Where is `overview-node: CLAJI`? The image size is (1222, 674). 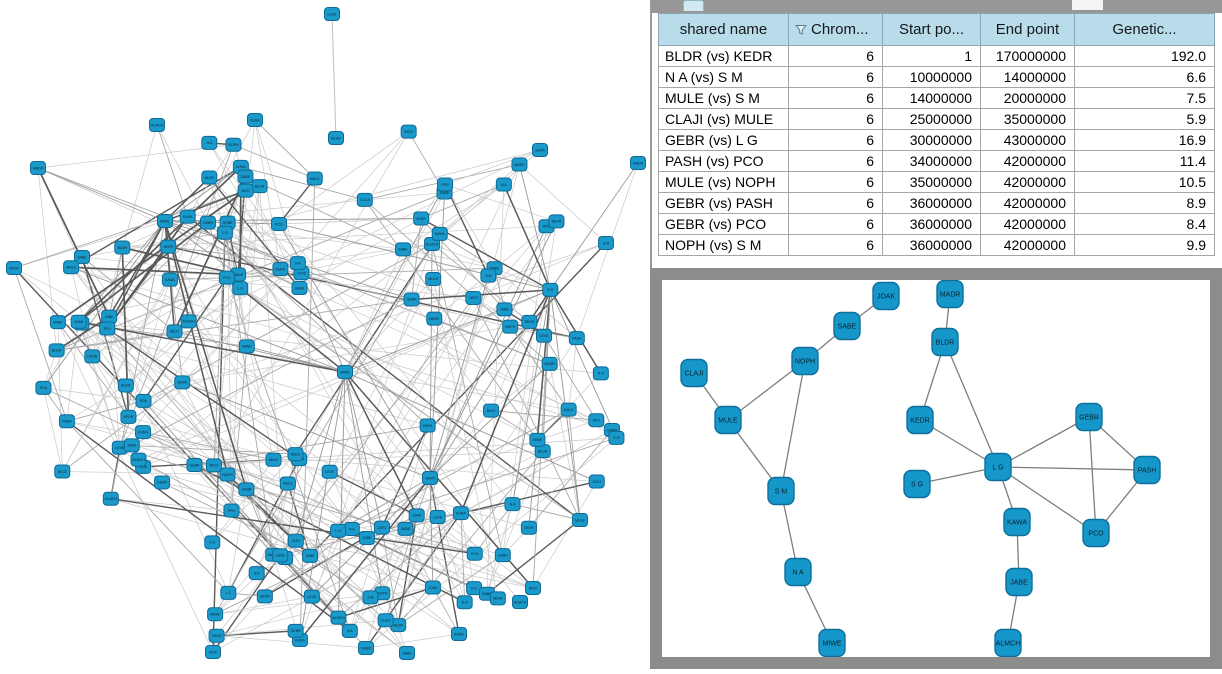 overview-node: CLAJI is located at coordinates (385, 620).